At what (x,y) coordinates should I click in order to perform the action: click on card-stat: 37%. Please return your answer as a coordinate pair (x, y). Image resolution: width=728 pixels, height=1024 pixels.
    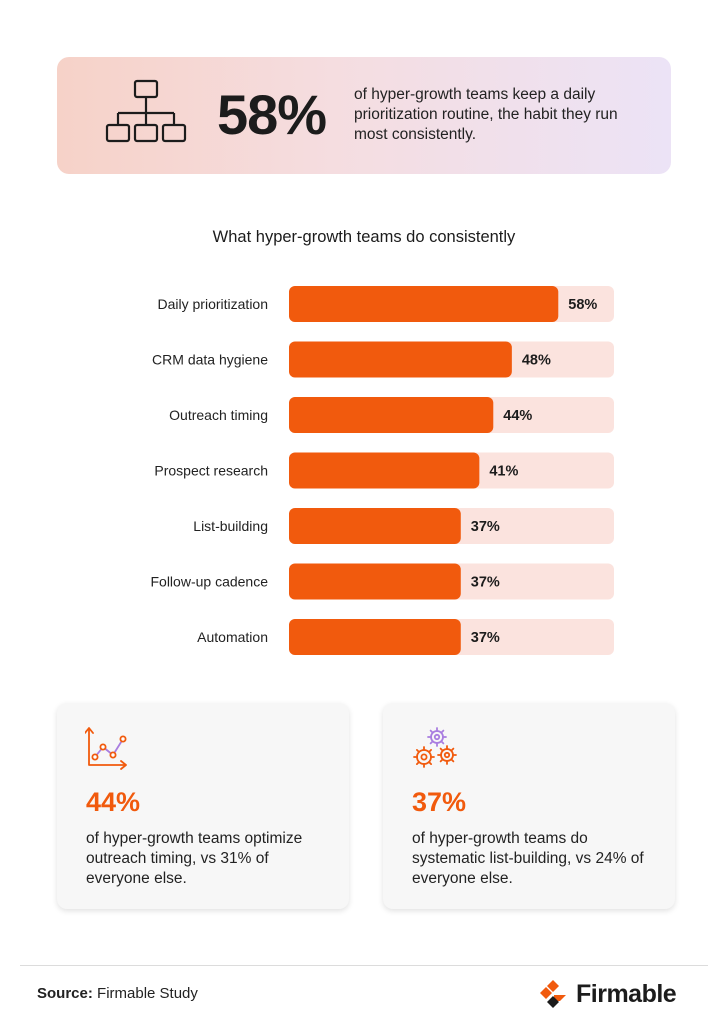
    Looking at the image, I should click on (439, 802).